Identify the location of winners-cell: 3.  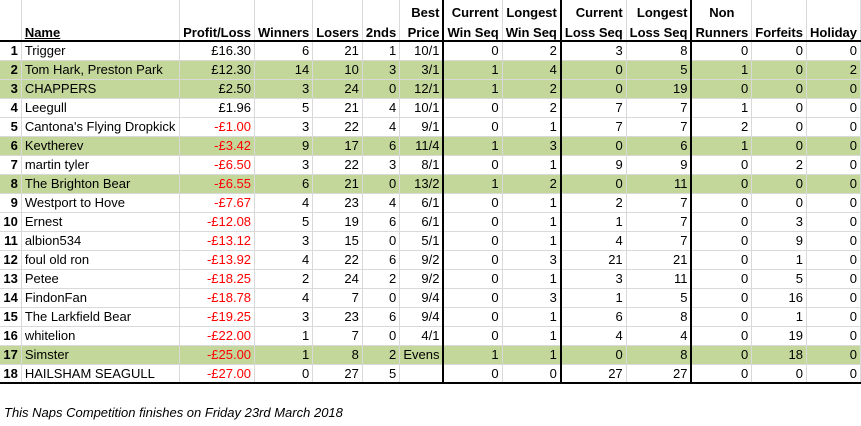
(284, 89).